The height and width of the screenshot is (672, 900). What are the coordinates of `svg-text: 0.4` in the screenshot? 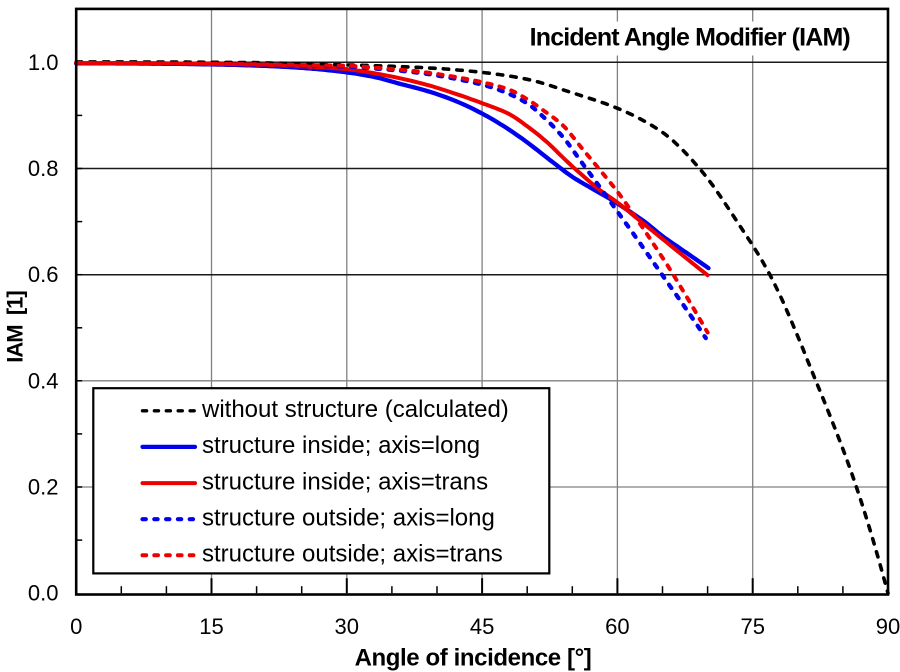 It's located at (43, 380).